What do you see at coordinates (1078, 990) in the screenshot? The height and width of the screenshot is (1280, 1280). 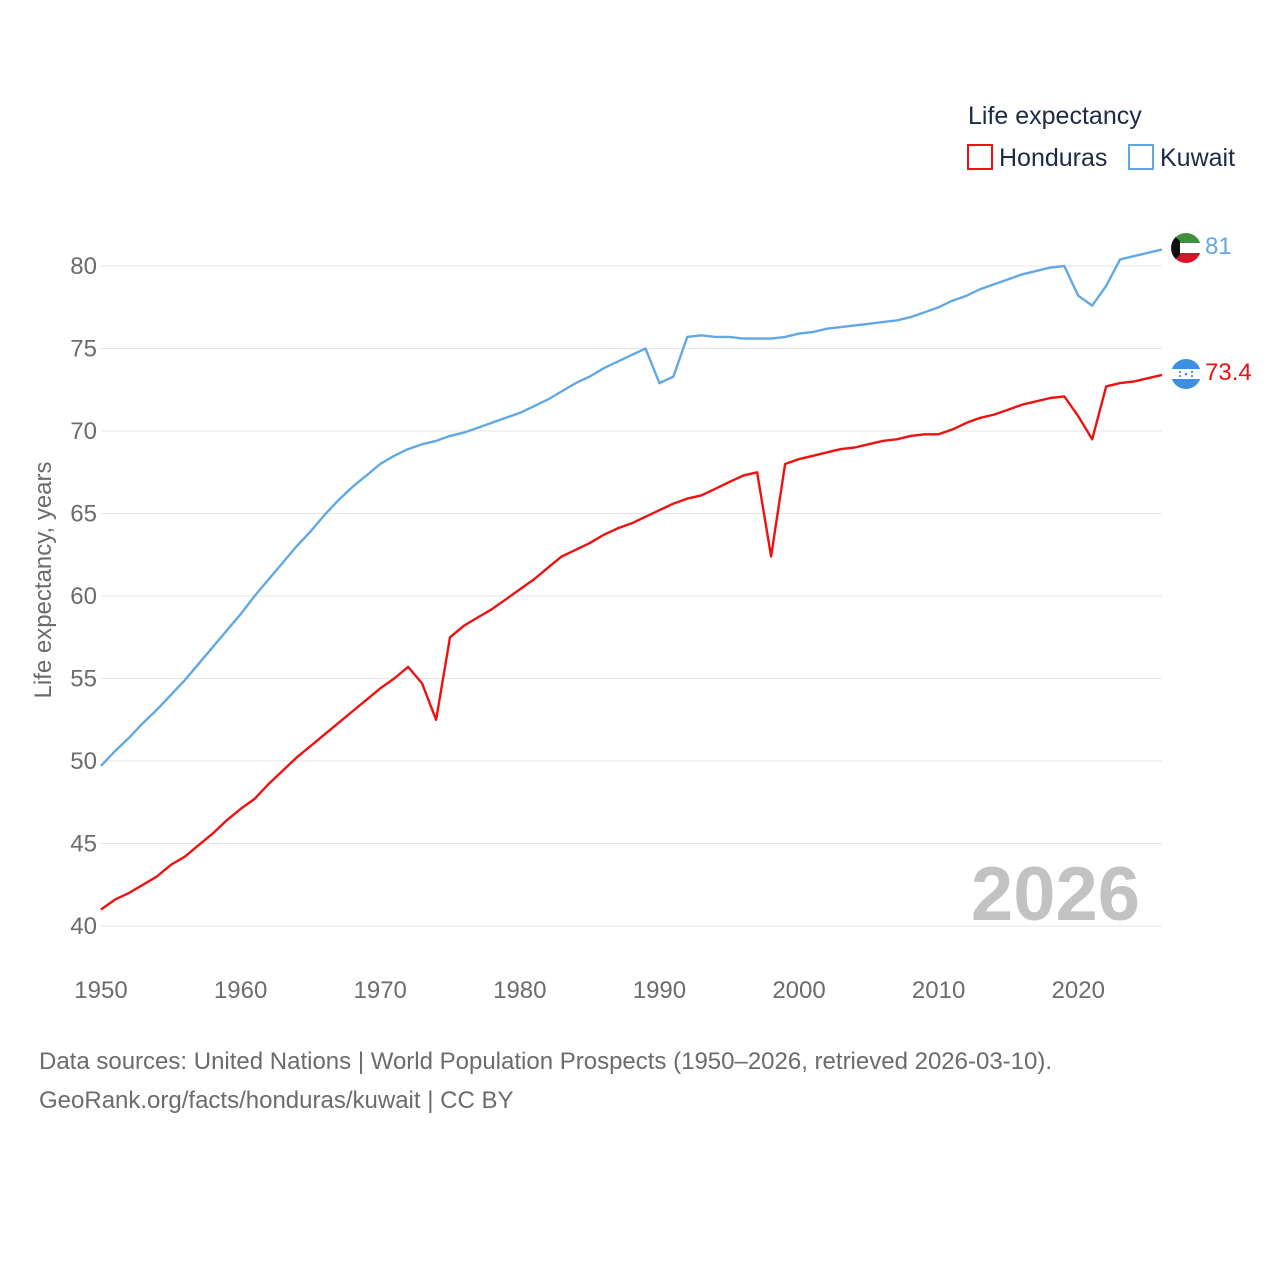 I see `x-tick-label: 2020` at bounding box center [1078, 990].